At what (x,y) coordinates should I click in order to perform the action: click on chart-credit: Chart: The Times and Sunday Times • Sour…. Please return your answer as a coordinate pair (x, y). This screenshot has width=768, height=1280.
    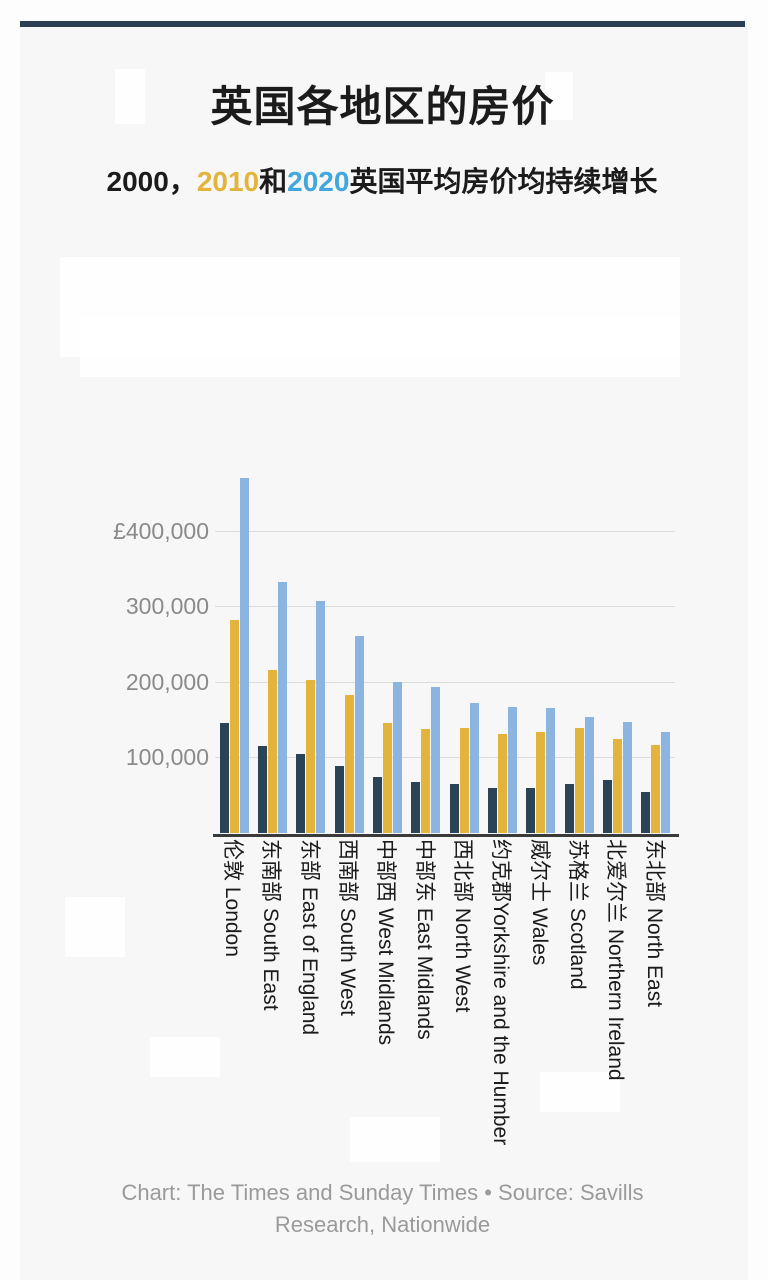
    Looking at the image, I should click on (382, 1208).